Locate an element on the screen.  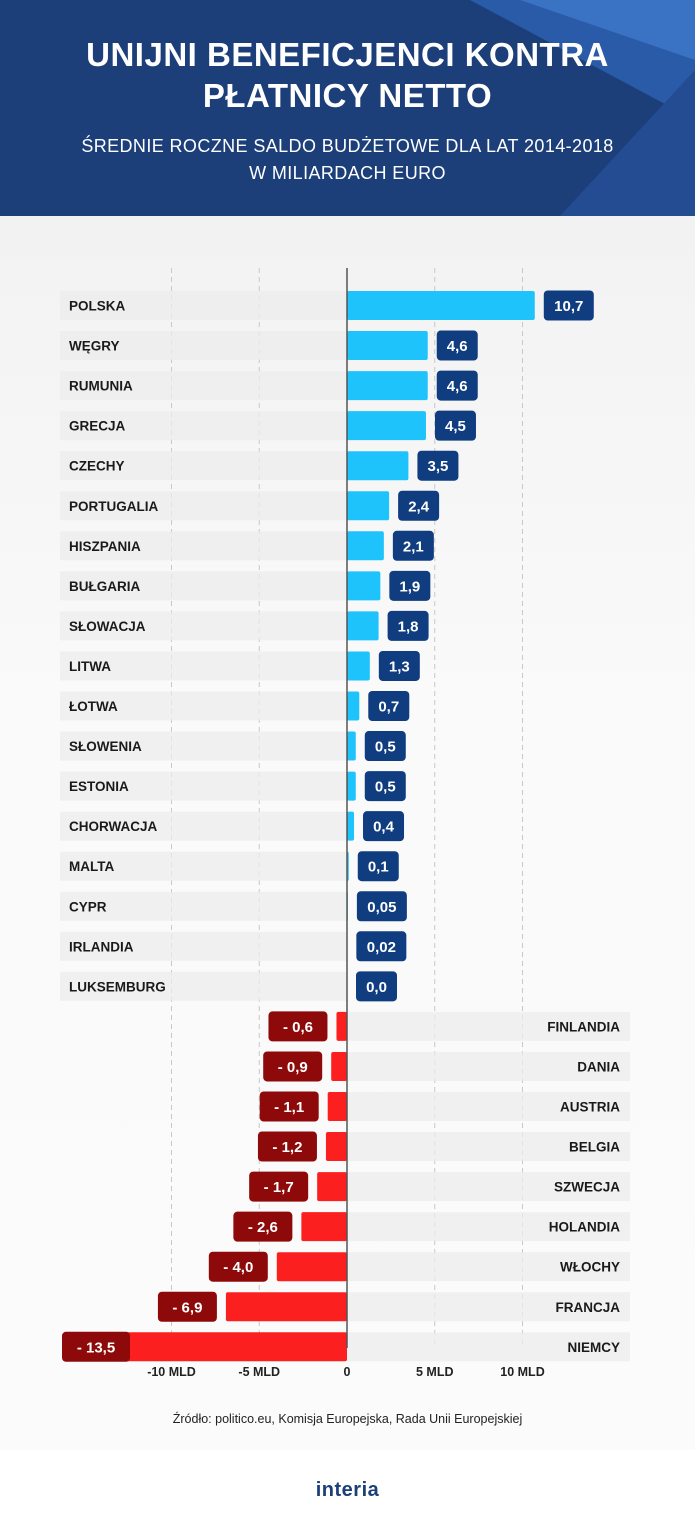
category-label: WĘGRY is located at coordinates (94, 346).